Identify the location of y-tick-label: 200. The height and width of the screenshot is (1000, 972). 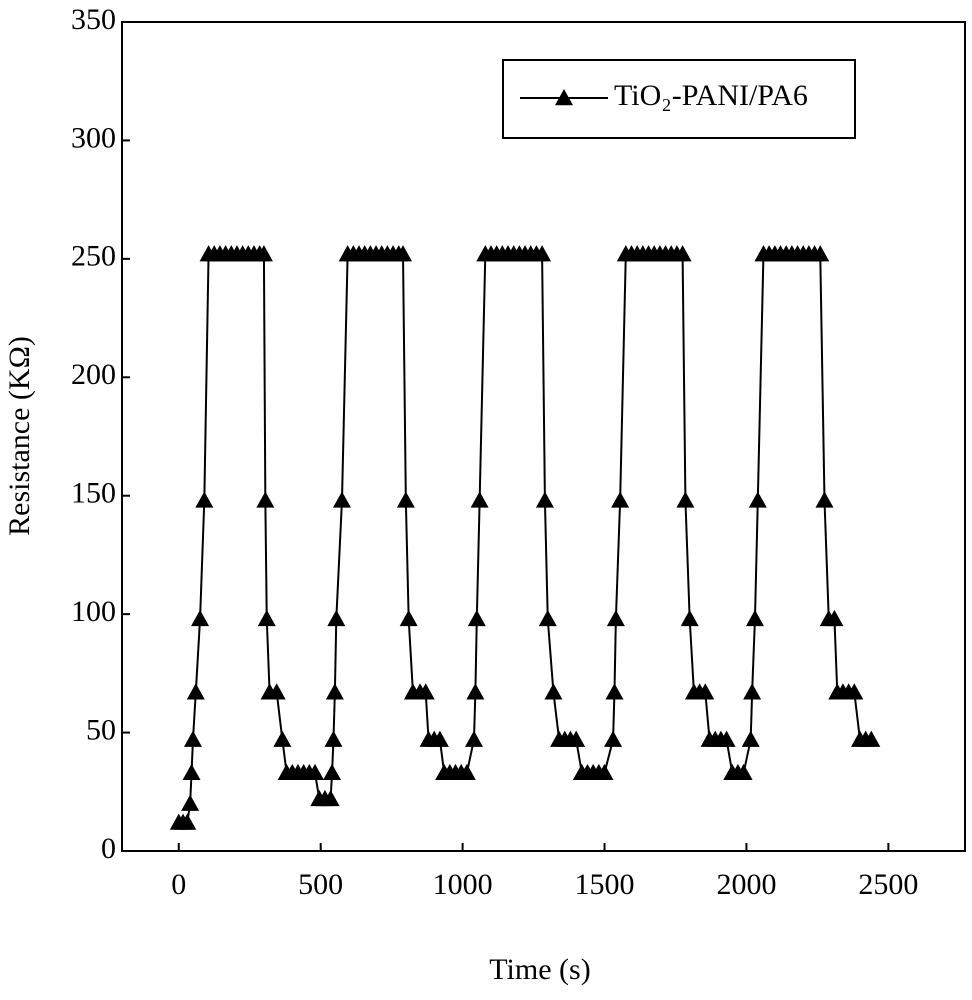
(93, 374).